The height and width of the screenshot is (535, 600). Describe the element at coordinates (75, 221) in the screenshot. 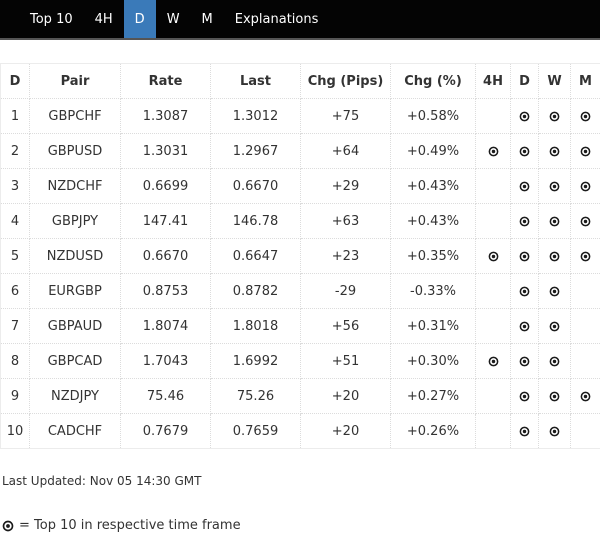

I see `pair-cell: GBPJPY` at that location.